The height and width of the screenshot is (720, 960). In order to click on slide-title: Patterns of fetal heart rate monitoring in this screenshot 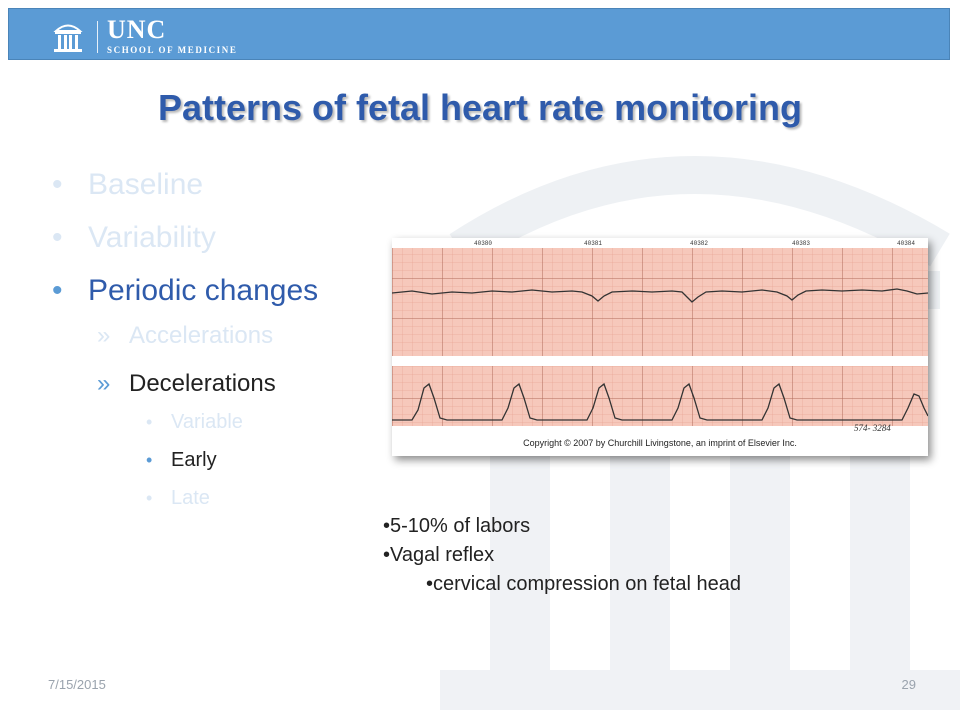, I will do `click(480, 107)`.